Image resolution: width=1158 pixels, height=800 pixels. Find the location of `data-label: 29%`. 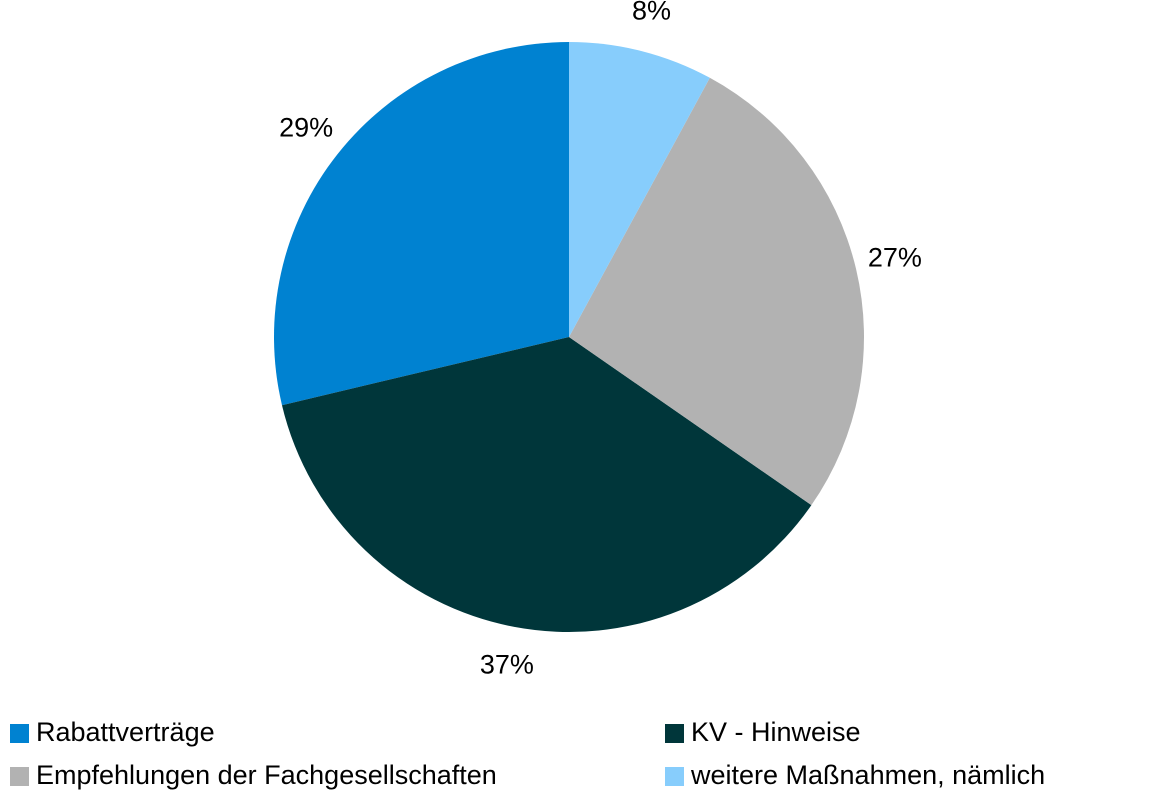

data-label: 29% is located at coordinates (306, 127).